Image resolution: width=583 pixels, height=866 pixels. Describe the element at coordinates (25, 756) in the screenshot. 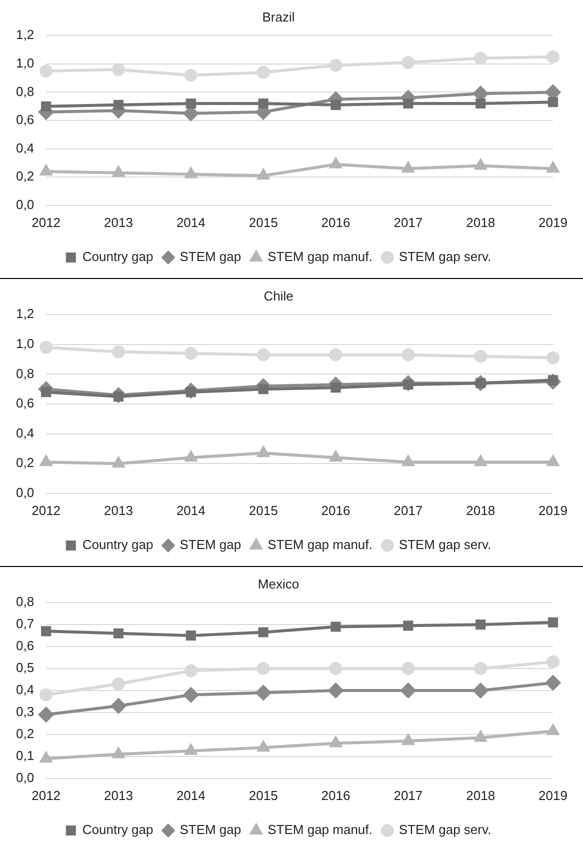

I see `y-tick-label: 0,1` at that location.